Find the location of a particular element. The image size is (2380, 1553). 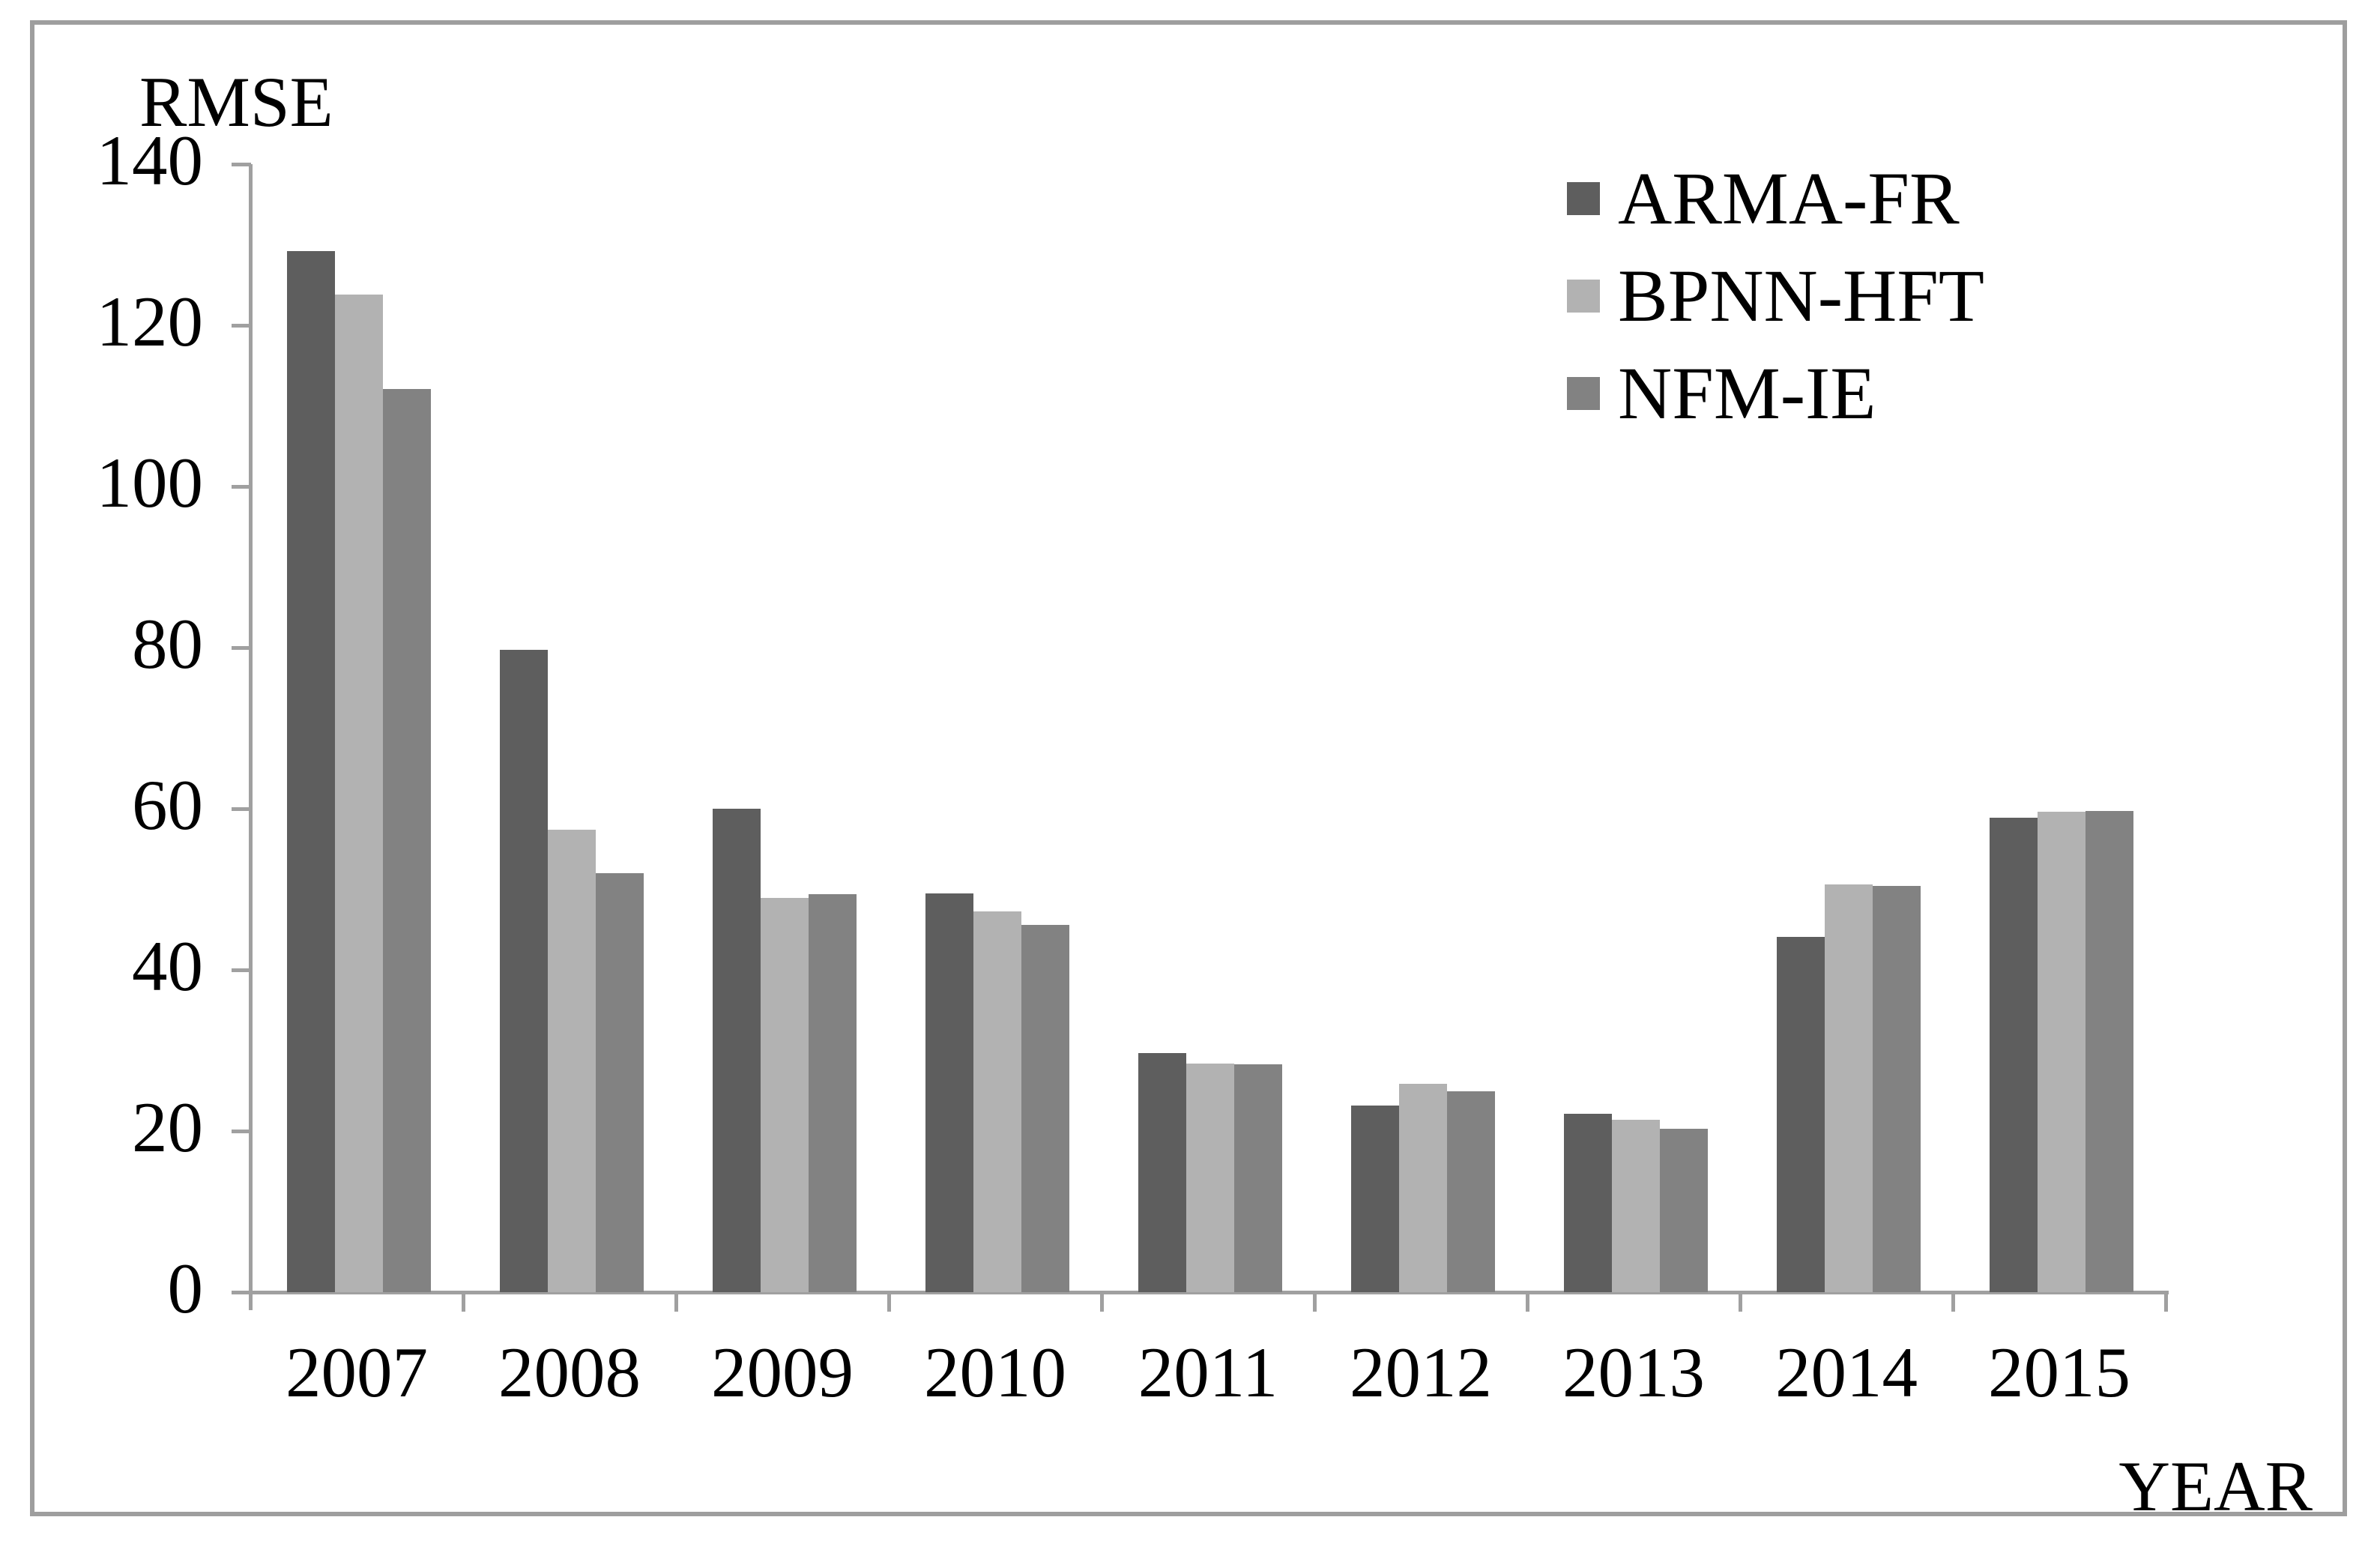

bar-nfm-ie-2011 is located at coordinates (1258, 1178).